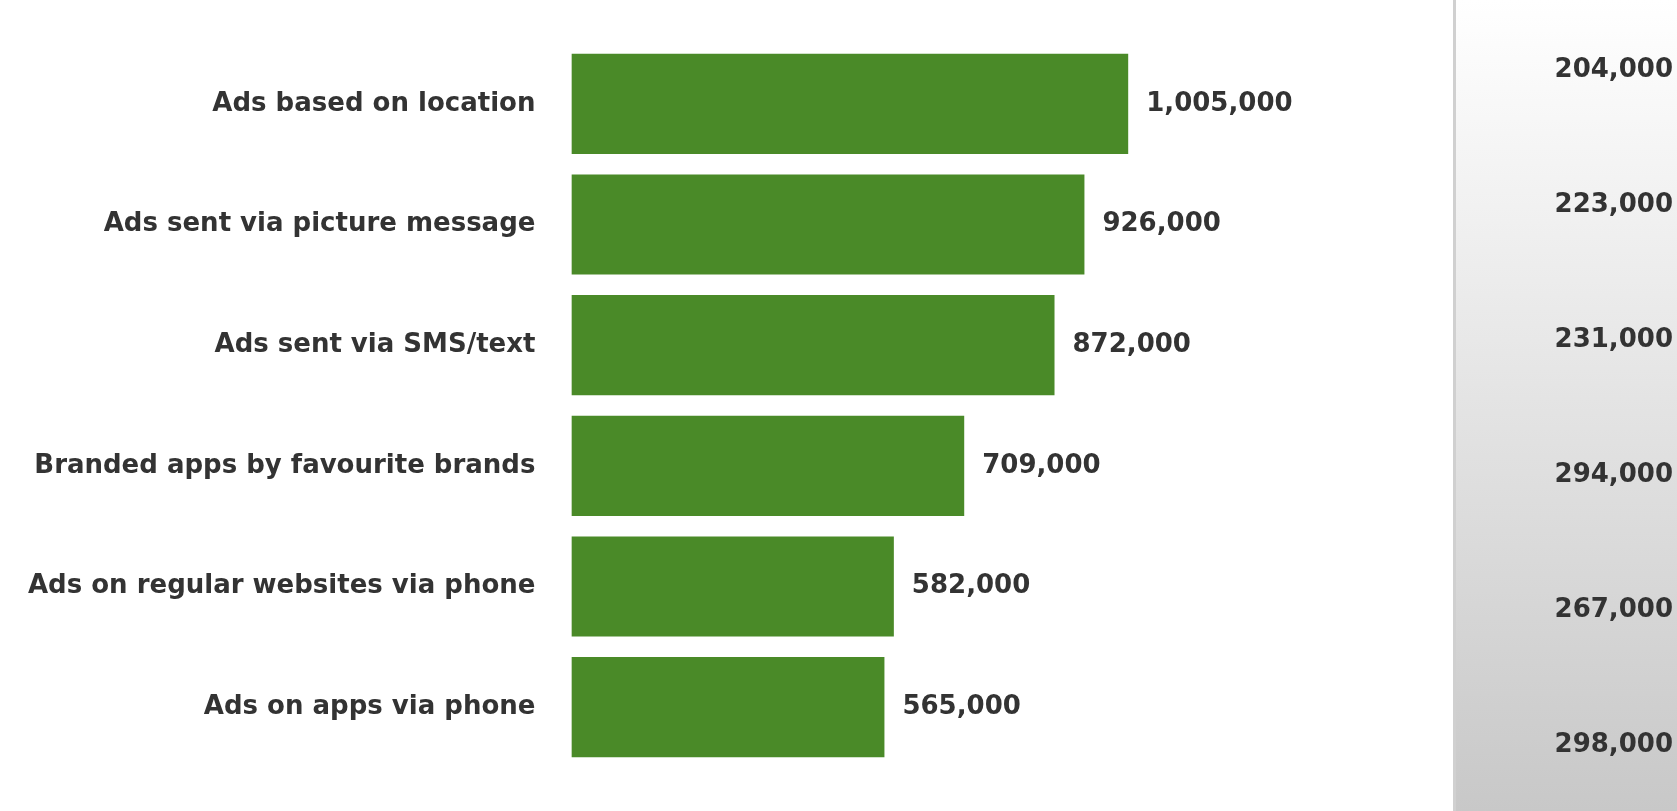  I want to click on text: 204,000, so click(1613, 68).